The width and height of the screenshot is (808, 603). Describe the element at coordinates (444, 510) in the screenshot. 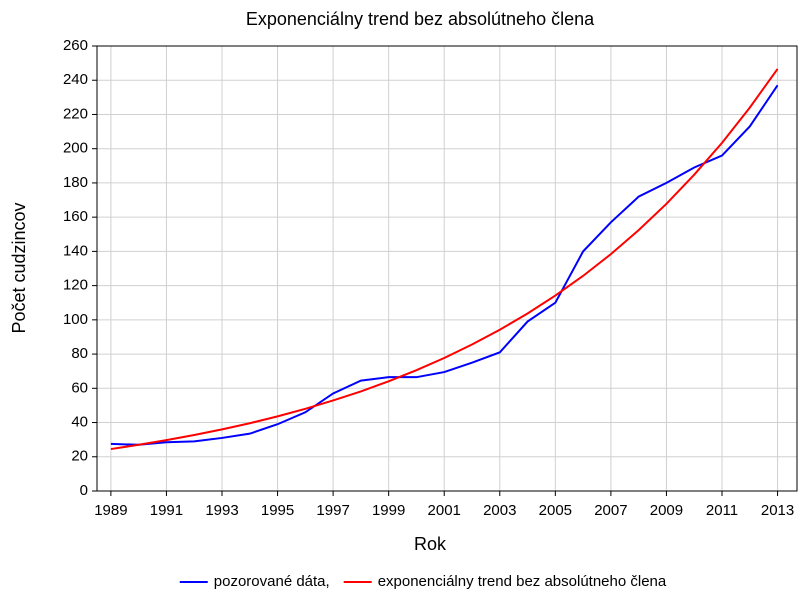

I see `x-tick-label: 2001` at that location.